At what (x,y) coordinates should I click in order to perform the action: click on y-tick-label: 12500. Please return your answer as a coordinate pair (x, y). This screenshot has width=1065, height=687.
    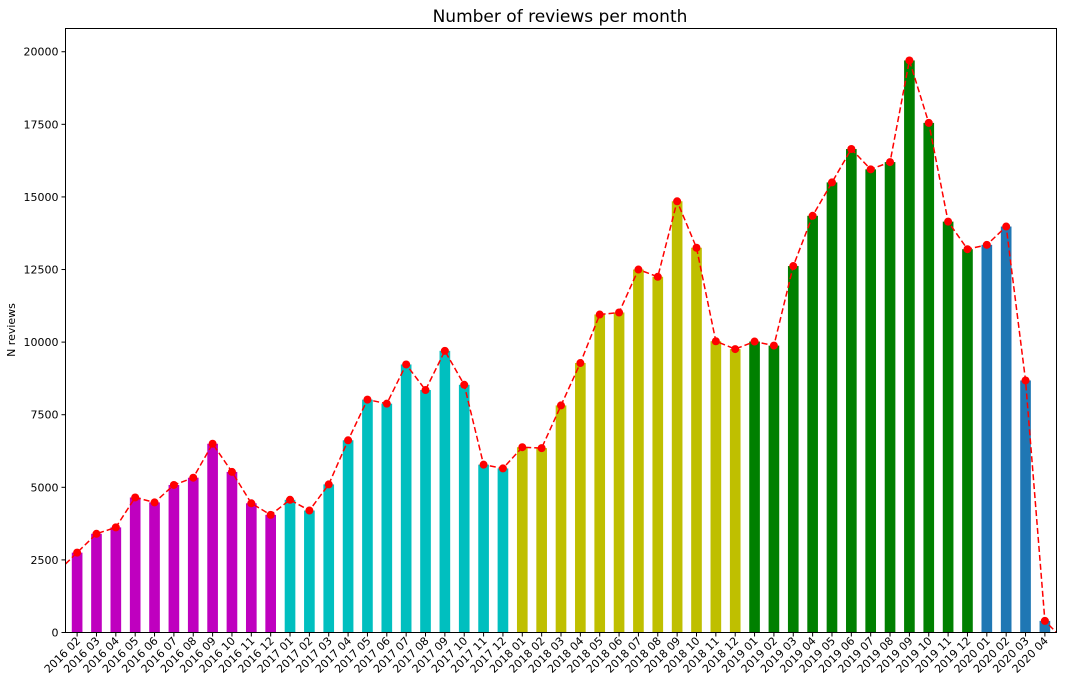
    Looking at the image, I should click on (41, 270).